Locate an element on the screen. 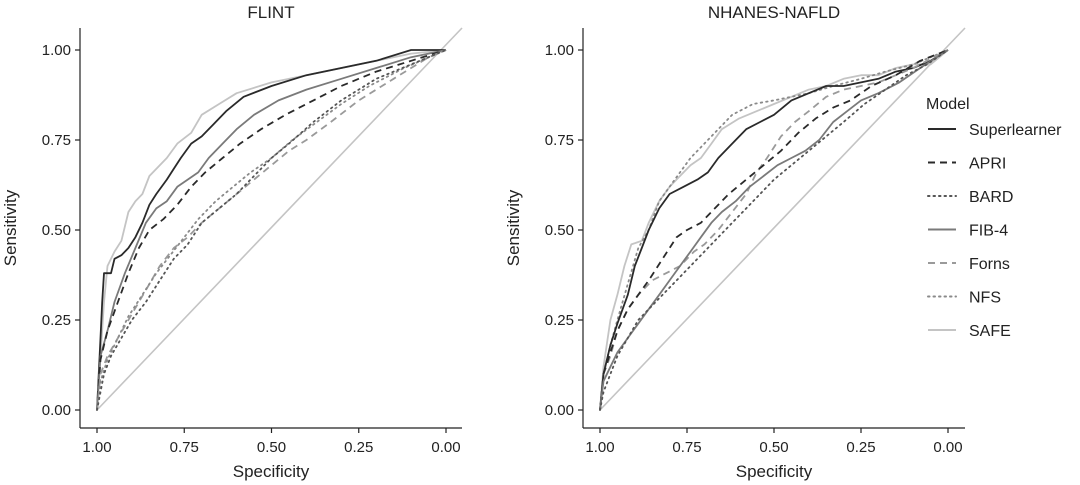 The width and height of the screenshot is (1080, 485). legend-label: SAFE is located at coordinates (990, 331).